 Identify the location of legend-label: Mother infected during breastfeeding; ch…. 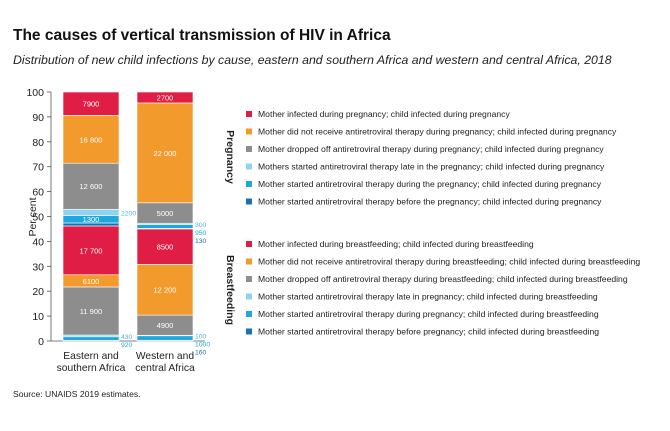
(396, 244).